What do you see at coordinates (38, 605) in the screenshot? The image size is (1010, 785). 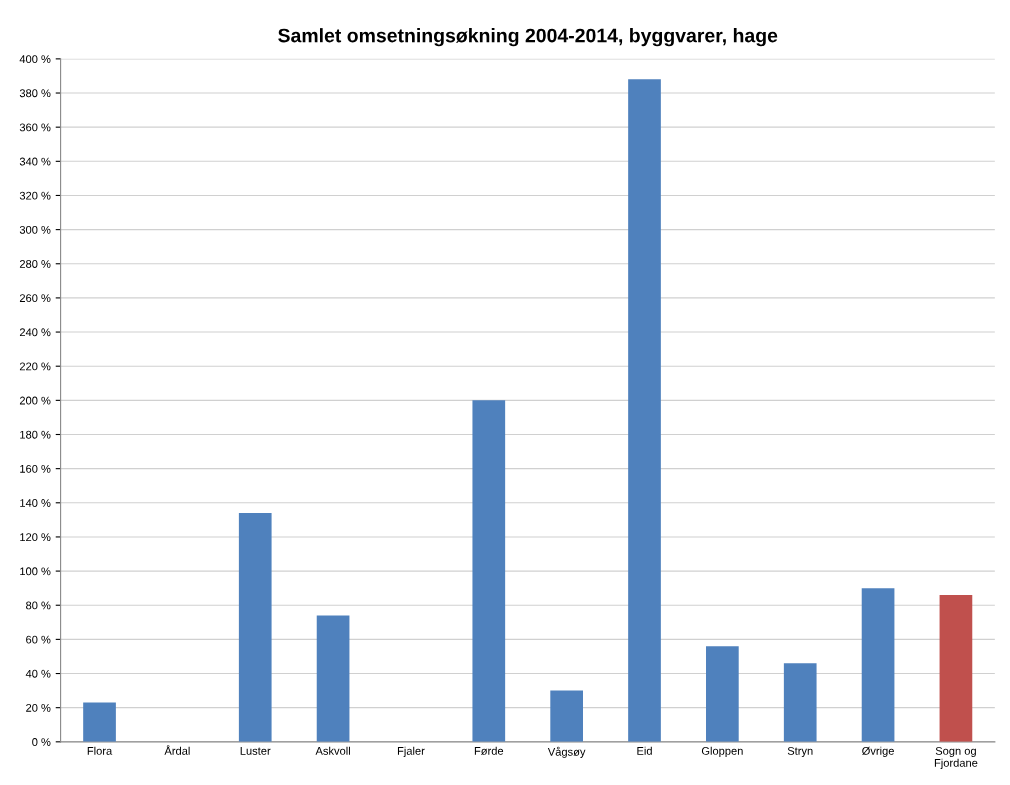 I see `y-tick-label: 80 %` at bounding box center [38, 605].